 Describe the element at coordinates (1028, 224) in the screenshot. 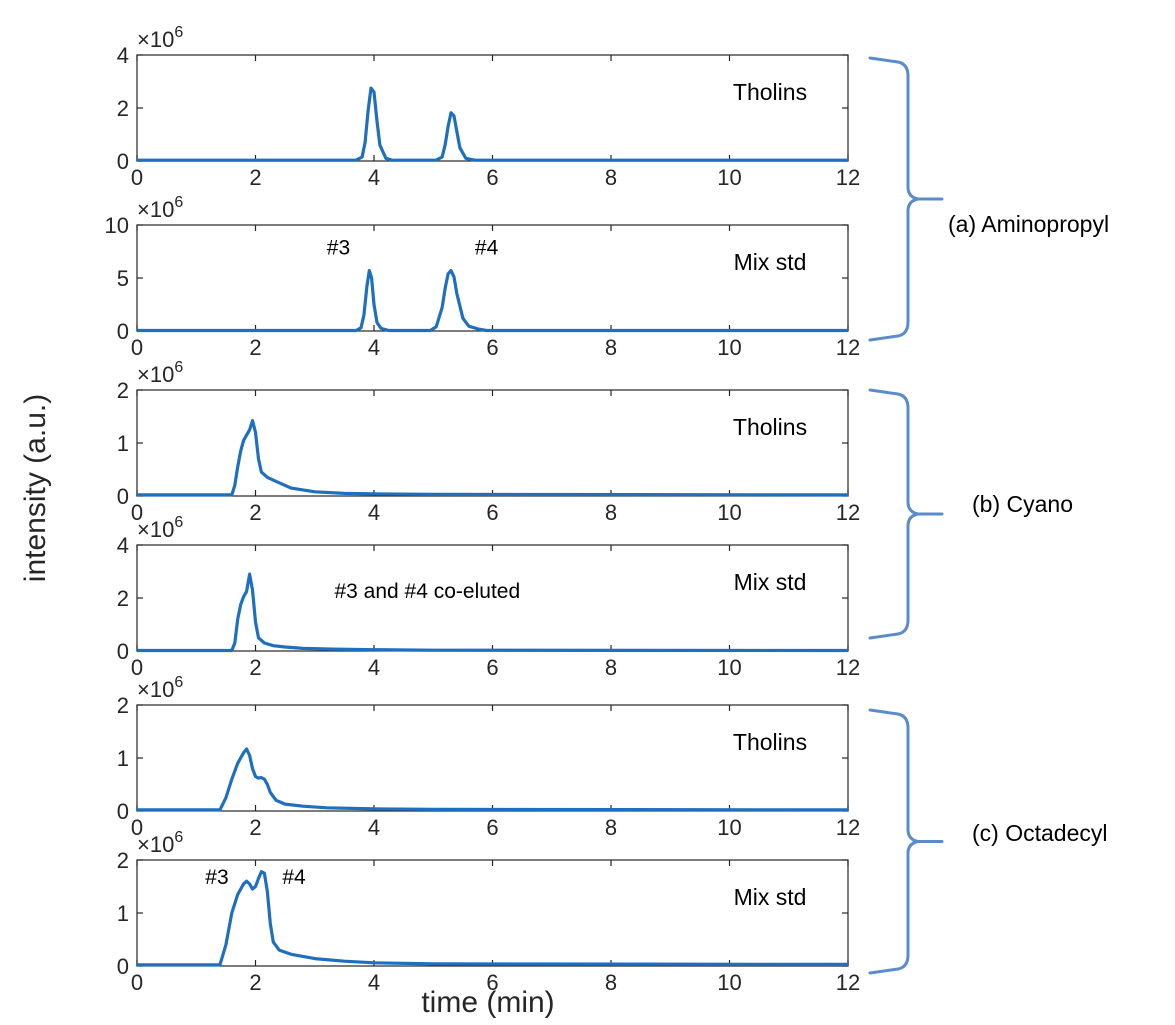

I see `group-label: (a) Aminopropyl` at that location.